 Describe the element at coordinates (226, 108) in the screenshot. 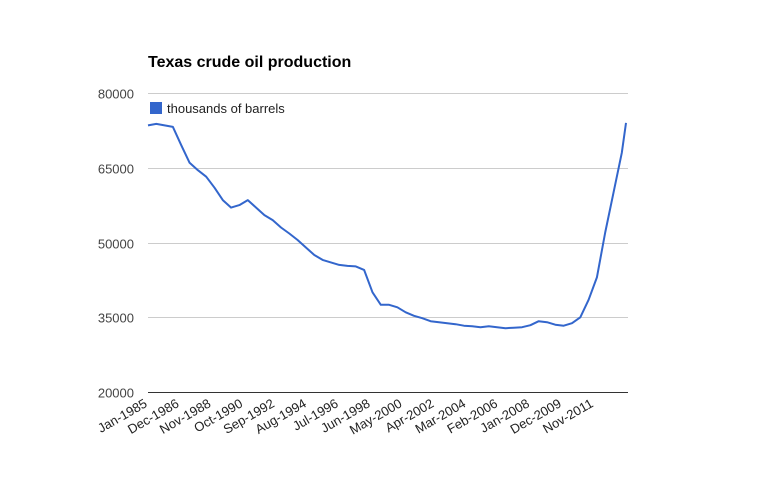

I see `legend-label: thousands of barrels` at that location.